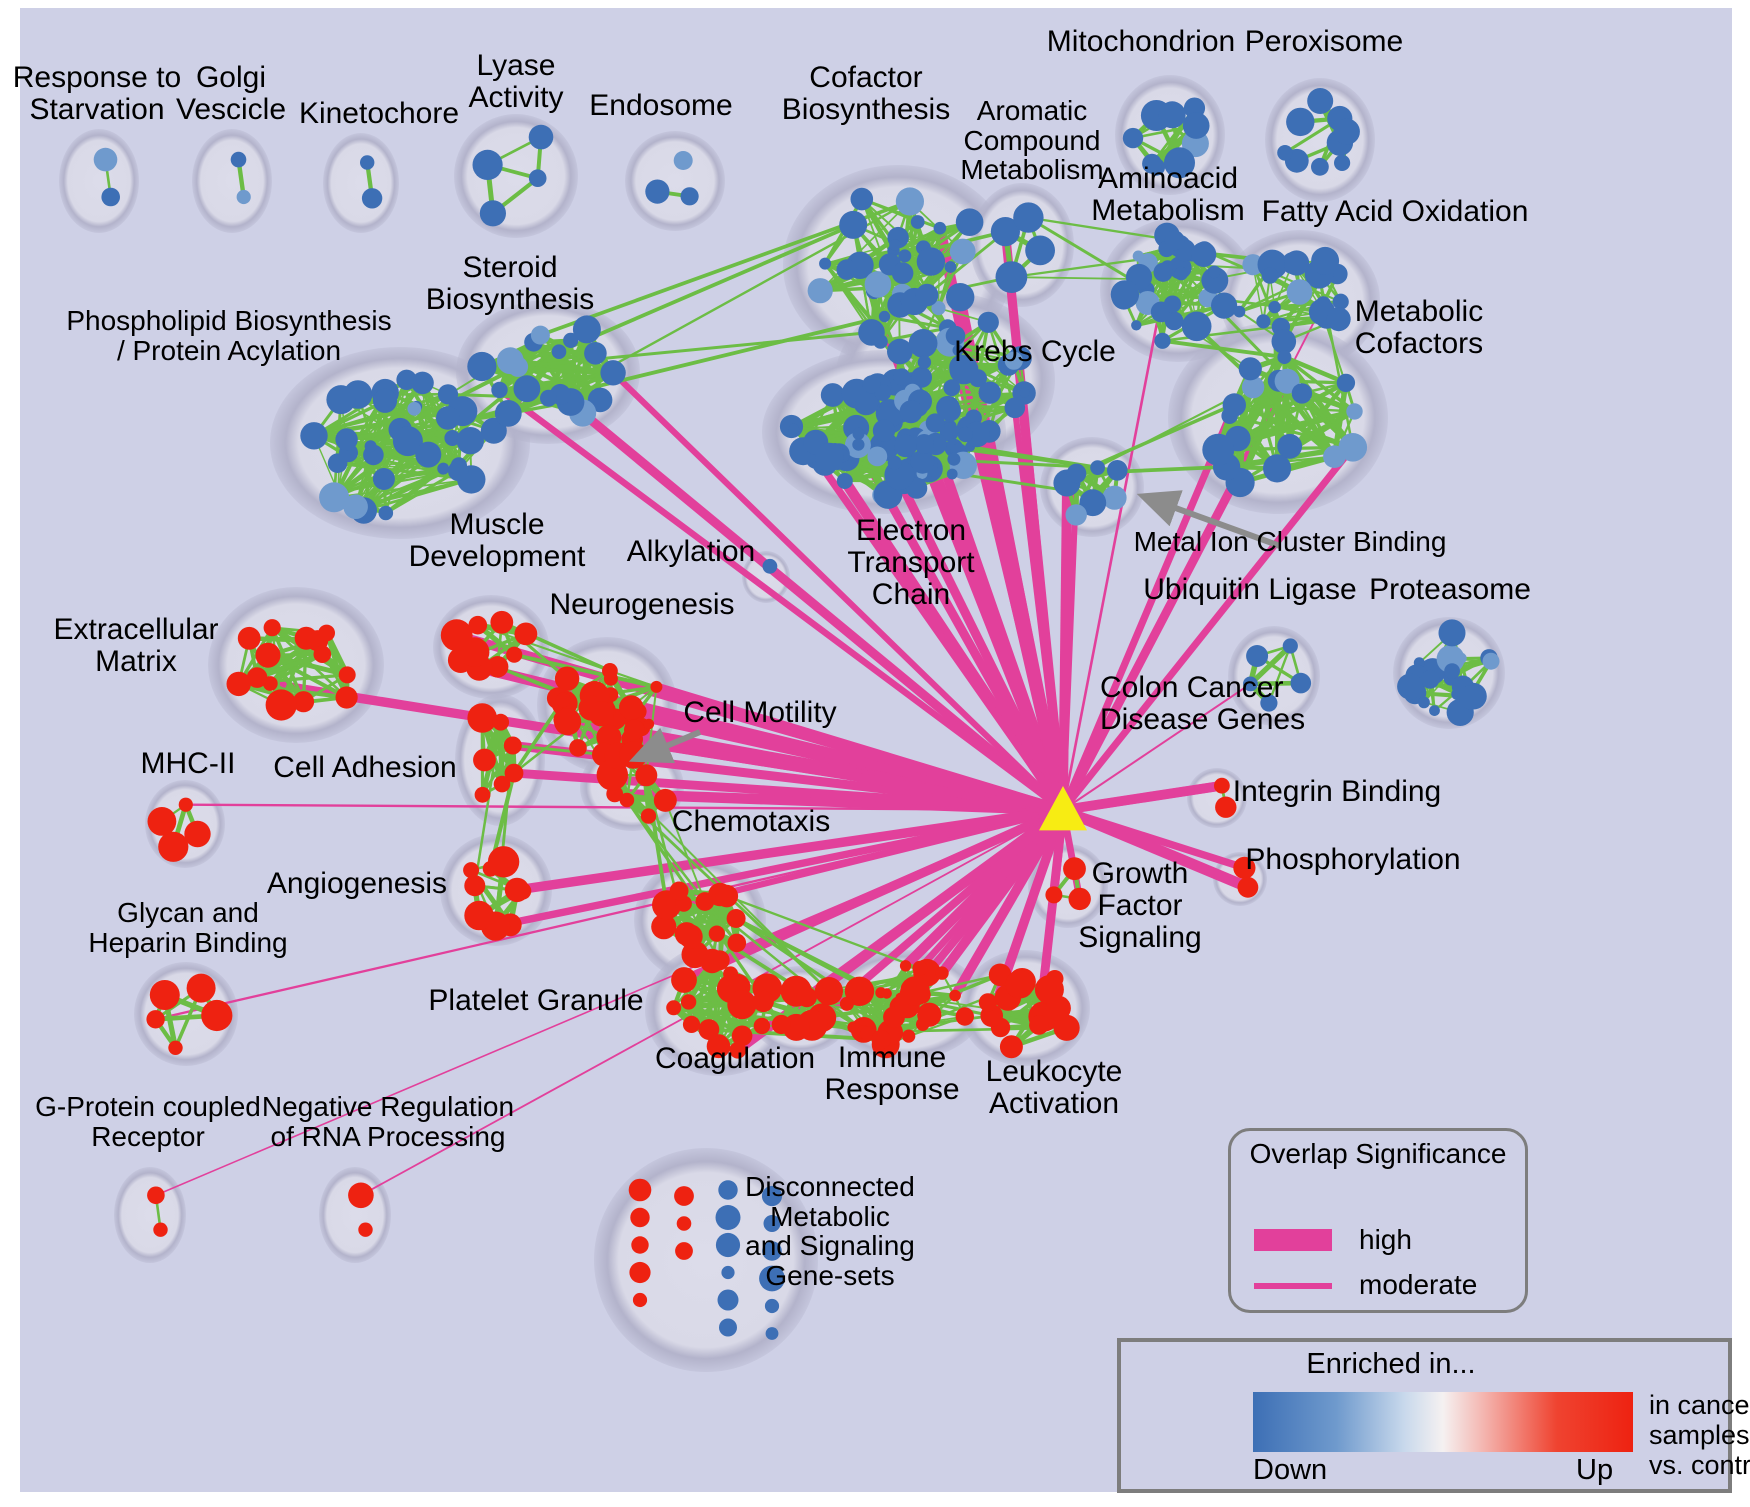 The width and height of the screenshot is (1750, 1507). What do you see at coordinates (1395, 211) in the screenshot?
I see `cluster-label-fatty-acid-oxidation: Fatty Acid Oxidation` at bounding box center [1395, 211].